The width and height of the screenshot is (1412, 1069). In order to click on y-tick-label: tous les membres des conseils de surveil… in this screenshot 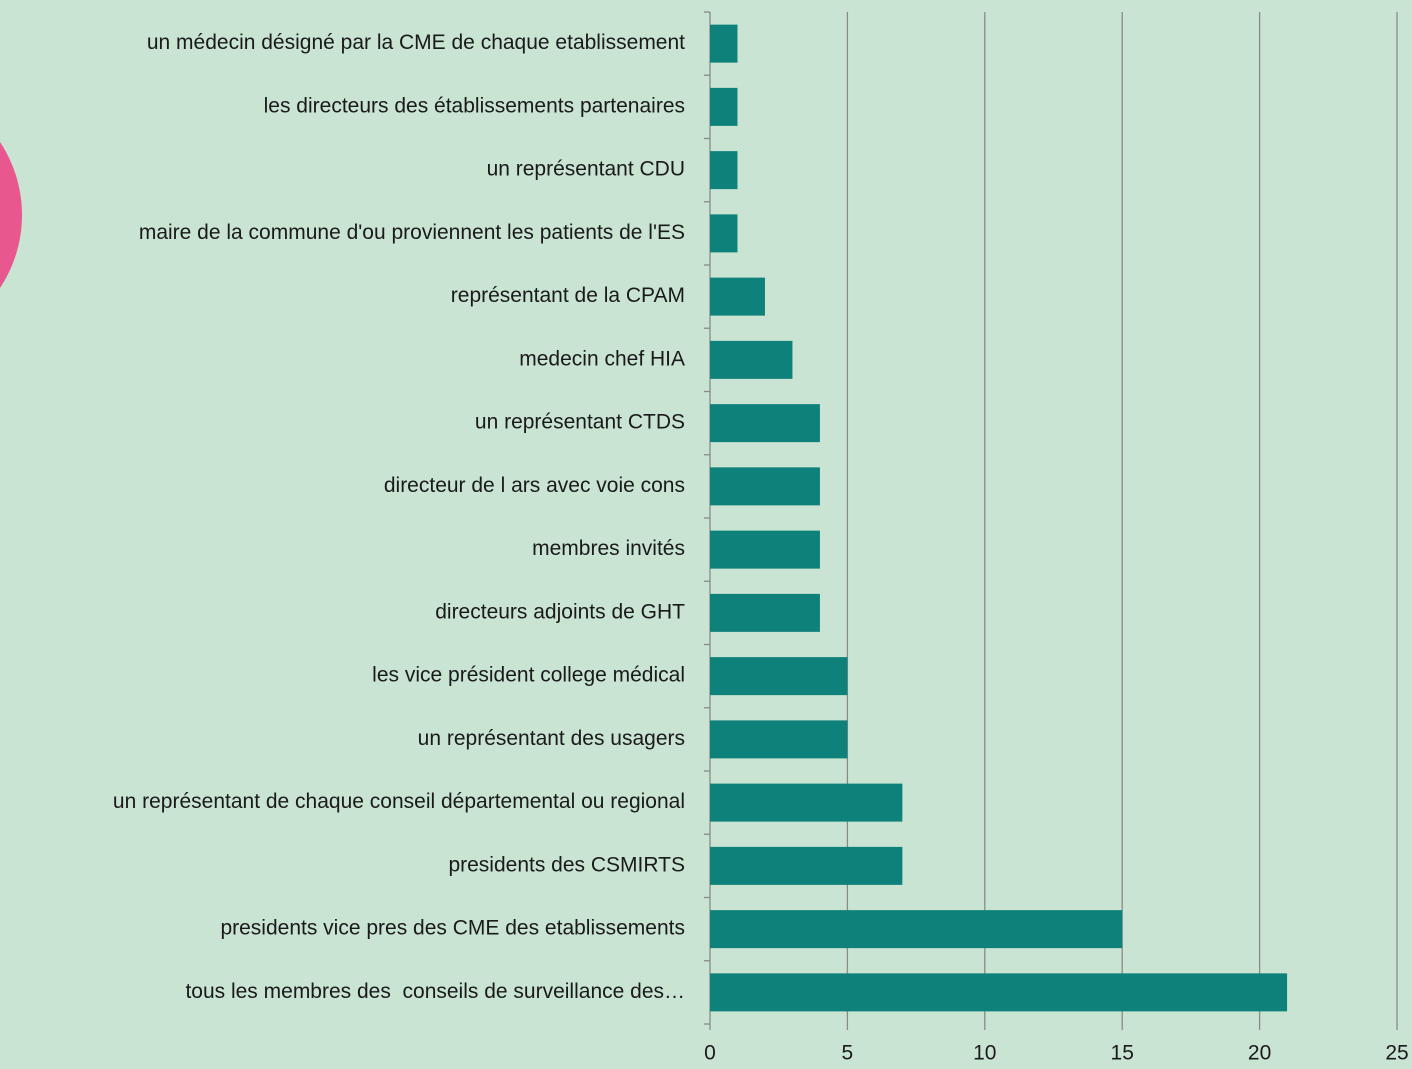, I will do `click(435, 991)`.